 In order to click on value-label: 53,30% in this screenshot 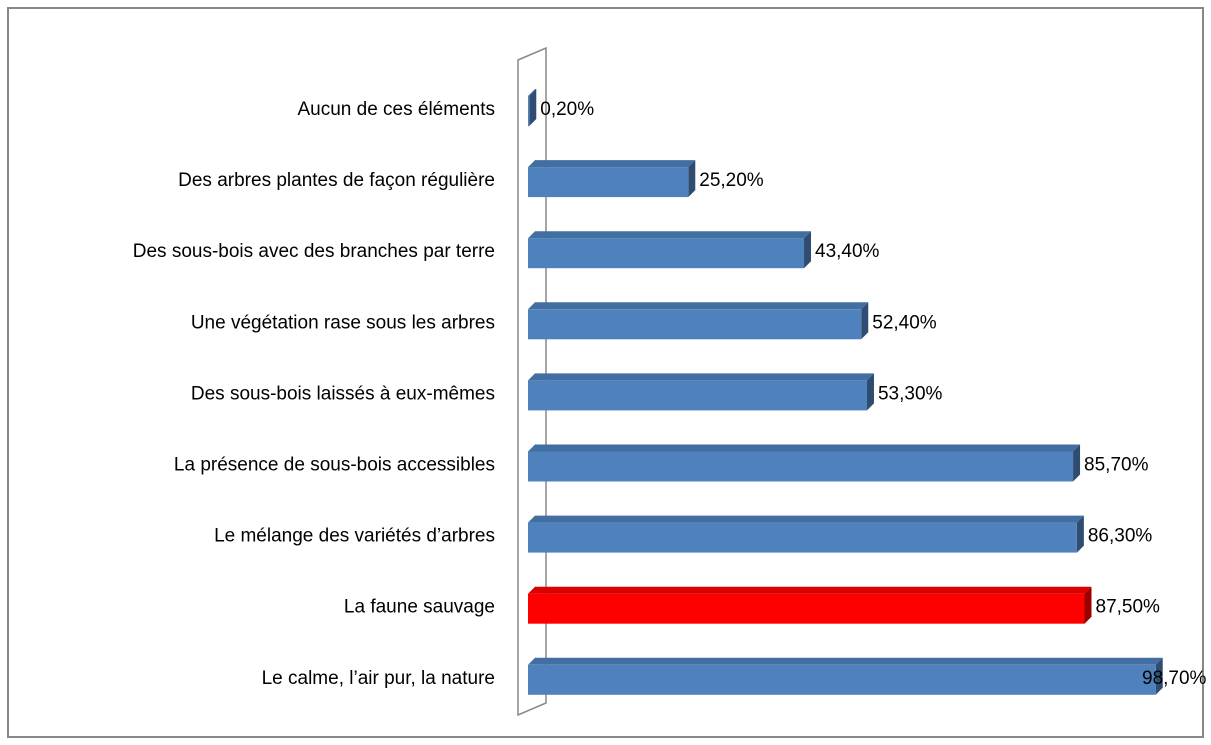, I will do `click(910, 393)`.